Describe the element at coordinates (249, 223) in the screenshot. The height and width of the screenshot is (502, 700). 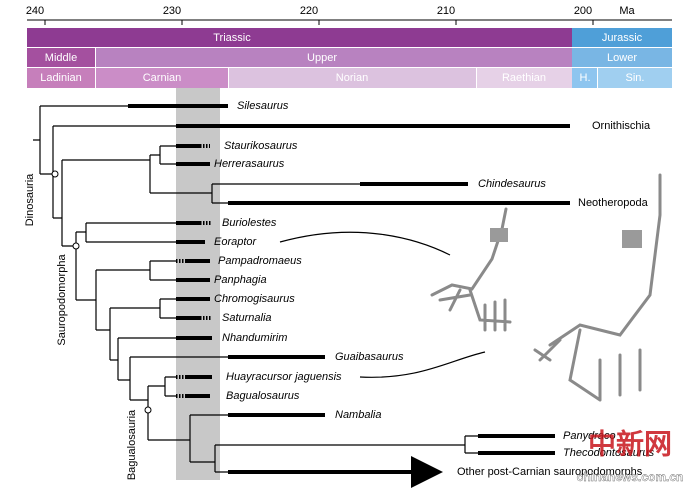
I see `taxon-label: Buriolestes` at that location.